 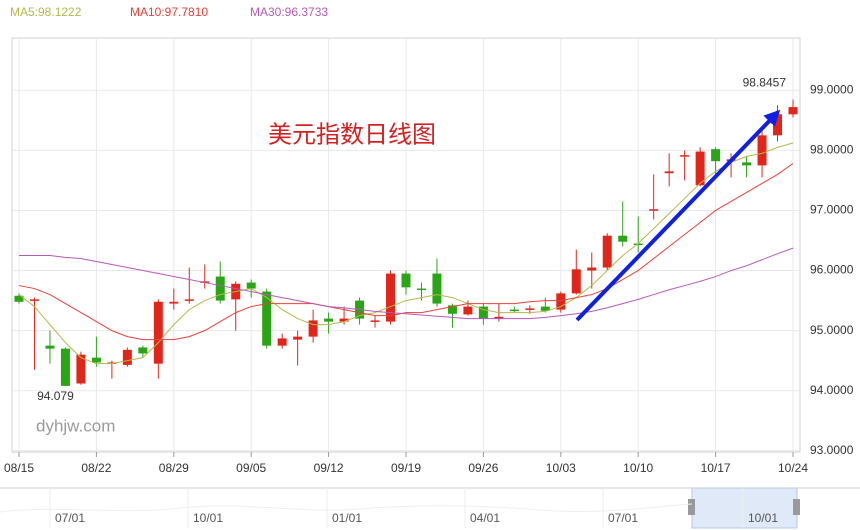 I want to click on x-tick-label: 09/19, so click(x=406, y=468).